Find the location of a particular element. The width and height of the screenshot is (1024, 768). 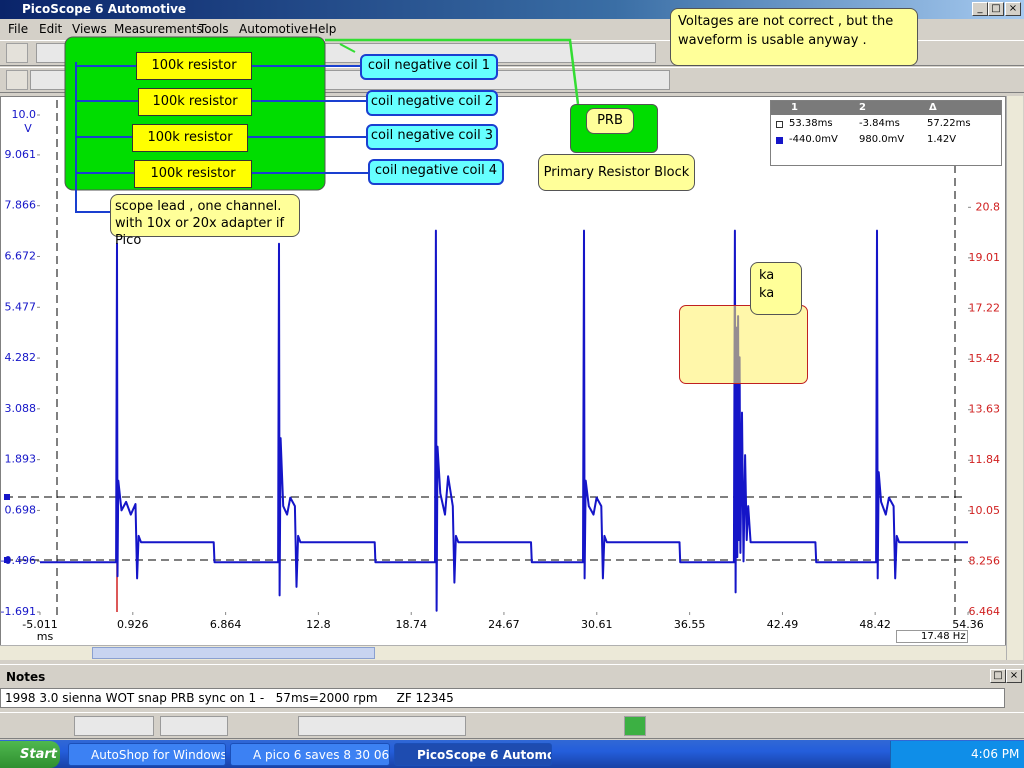

column-header: Δ is located at coordinates (933, 107).